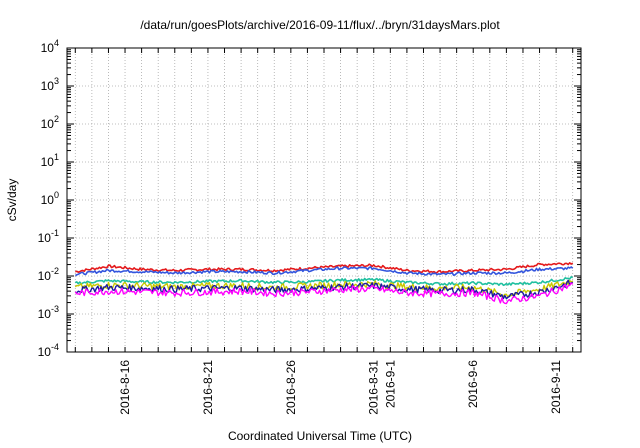 Image resolution: width=640 pixels, height=448 pixels. Describe the element at coordinates (50, 46) in the screenshot. I see `y-tick-label: 10⁴` at that location.